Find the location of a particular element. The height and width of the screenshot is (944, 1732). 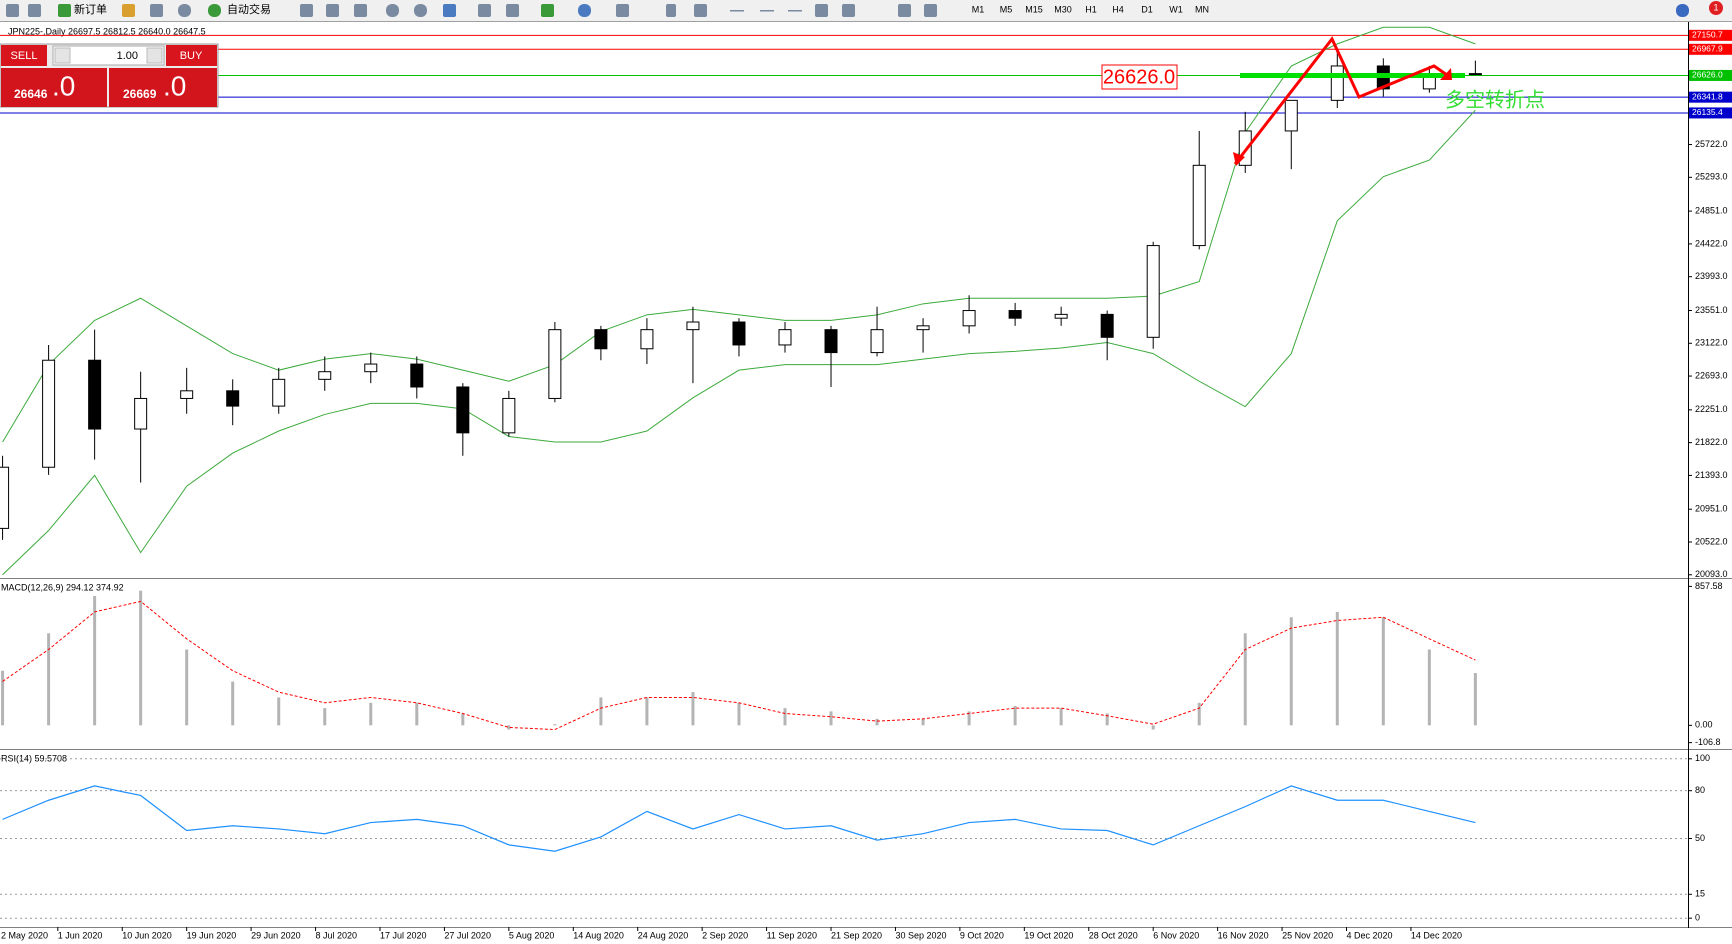

buy-label: BUY is located at coordinates (191, 56).